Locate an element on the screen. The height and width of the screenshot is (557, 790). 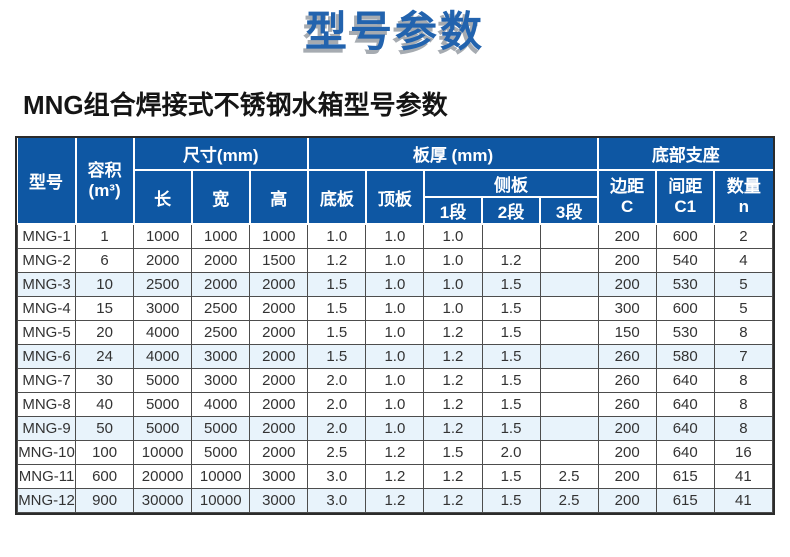
col-group-support: 底部支座 is located at coordinates (685, 155).